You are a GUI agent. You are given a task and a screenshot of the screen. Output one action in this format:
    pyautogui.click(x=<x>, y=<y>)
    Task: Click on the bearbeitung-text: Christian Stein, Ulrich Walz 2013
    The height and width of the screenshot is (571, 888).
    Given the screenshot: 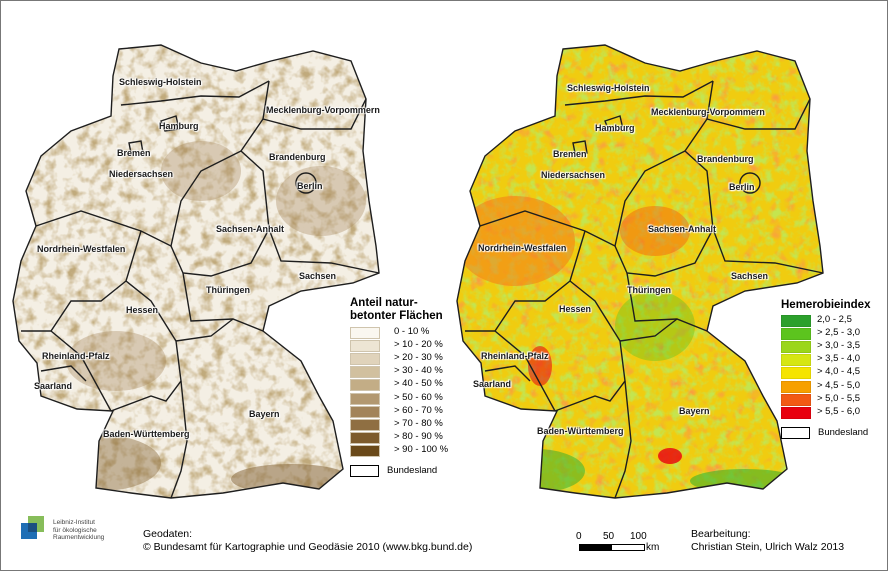 What is the action you would take?
    pyautogui.click(x=768, y=546)
    